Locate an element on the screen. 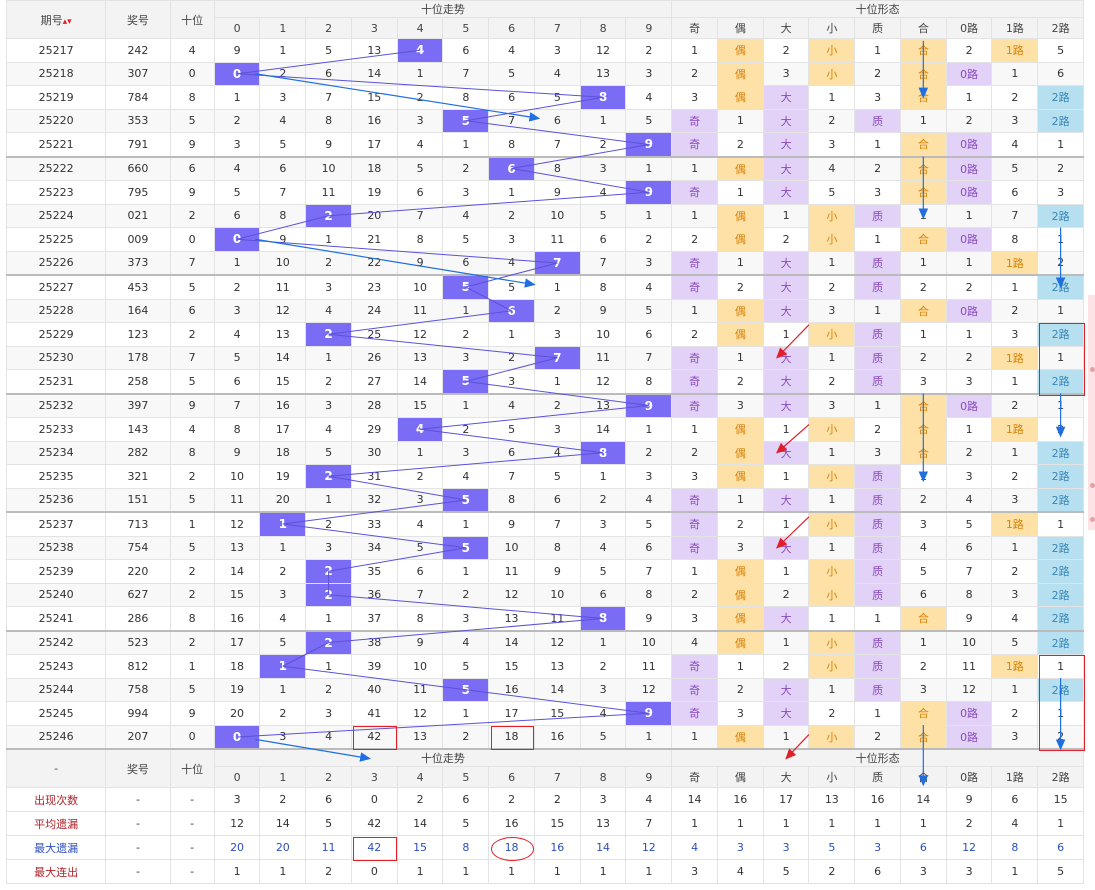 The width and height of the screenshot is (1095, 890). stats-b: - is located at coordinates (192, 847).